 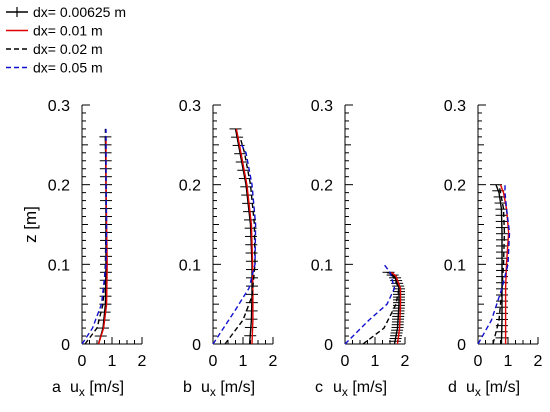 I want to click on panel-label: d, so click(x=452, y=387).